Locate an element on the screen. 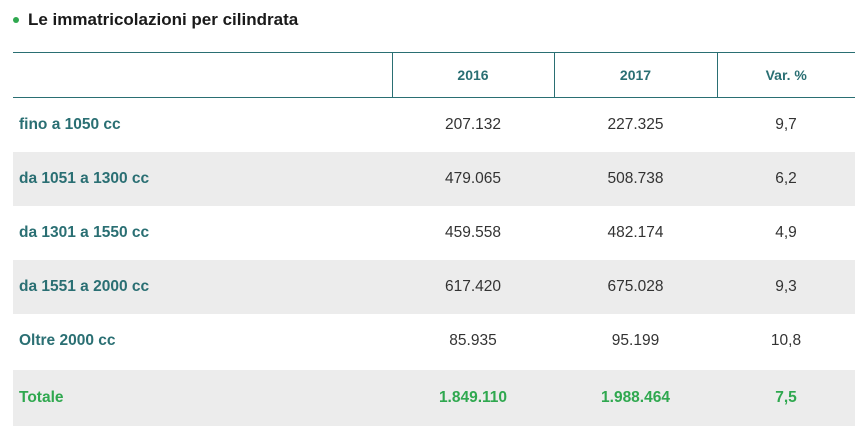  table-row: da 1301 a 1550 cc 459.558 482.174 4,9 is located at coordinates (434, 233).